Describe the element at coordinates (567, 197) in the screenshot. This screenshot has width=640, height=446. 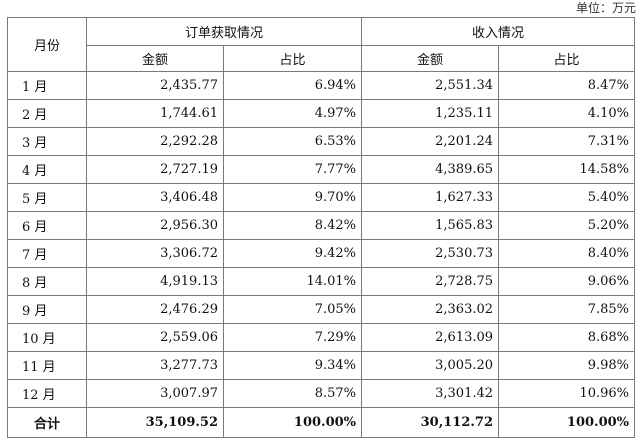
I see `revenue-share-cell: 5.40%` at that location.